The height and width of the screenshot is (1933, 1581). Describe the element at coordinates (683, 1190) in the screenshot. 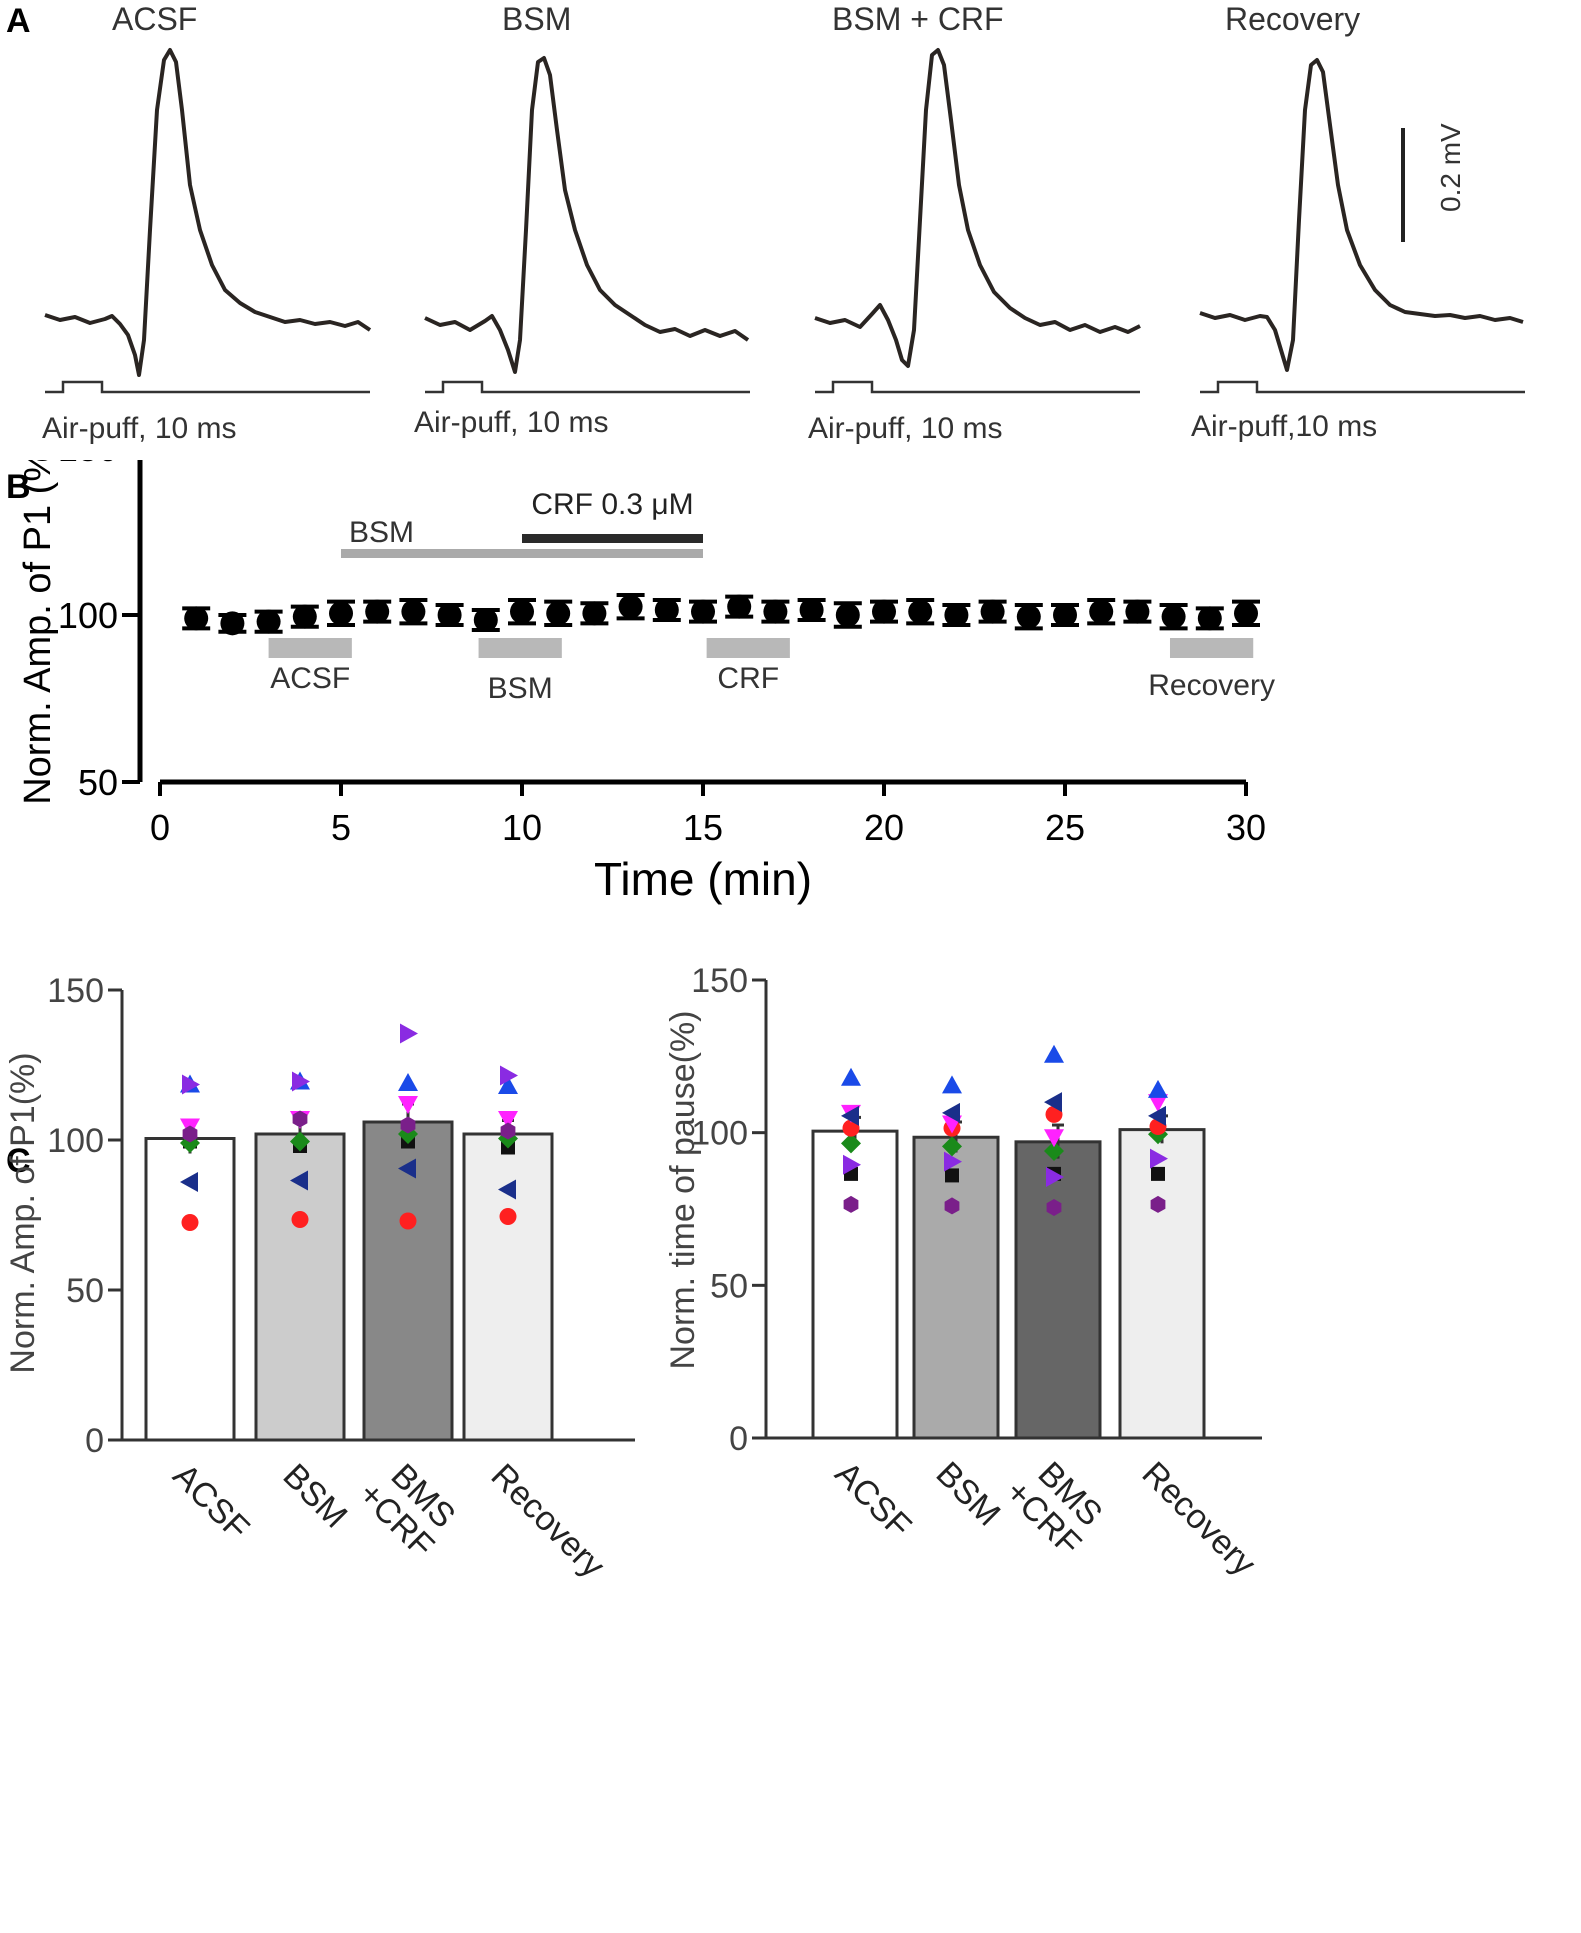

I see `y-axis-label: Norm. time of pause(%)` at that location.